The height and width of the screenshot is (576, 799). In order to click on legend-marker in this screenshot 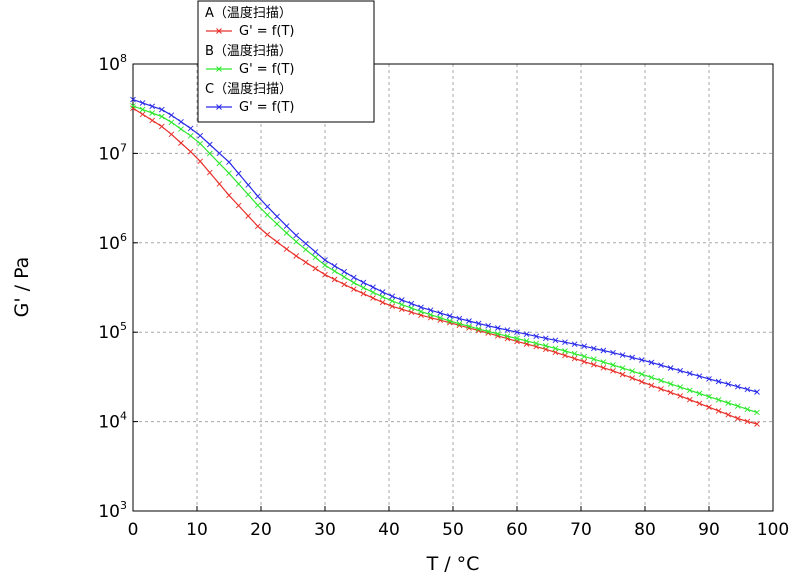, I will do `click(219, 69)`.